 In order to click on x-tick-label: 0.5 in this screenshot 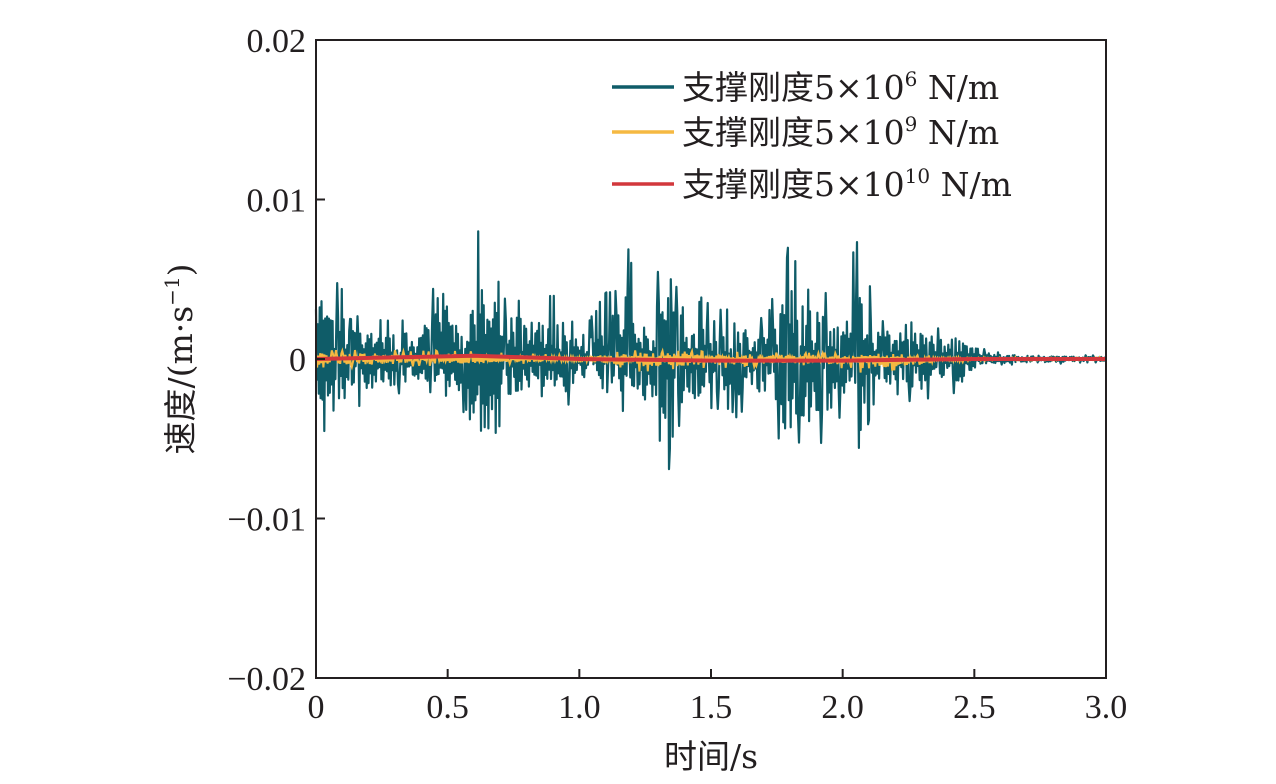, I will do `click(447, 707)`.